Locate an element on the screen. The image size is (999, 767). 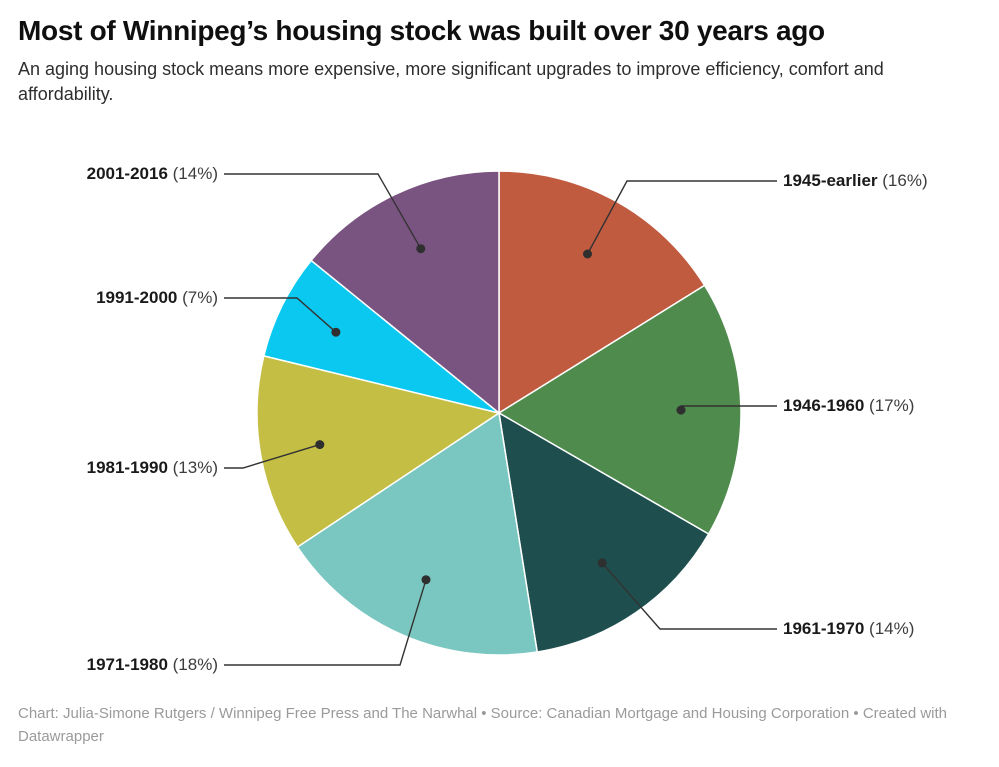
label-connector-1991-2000 is located at coordinates (280, 315).